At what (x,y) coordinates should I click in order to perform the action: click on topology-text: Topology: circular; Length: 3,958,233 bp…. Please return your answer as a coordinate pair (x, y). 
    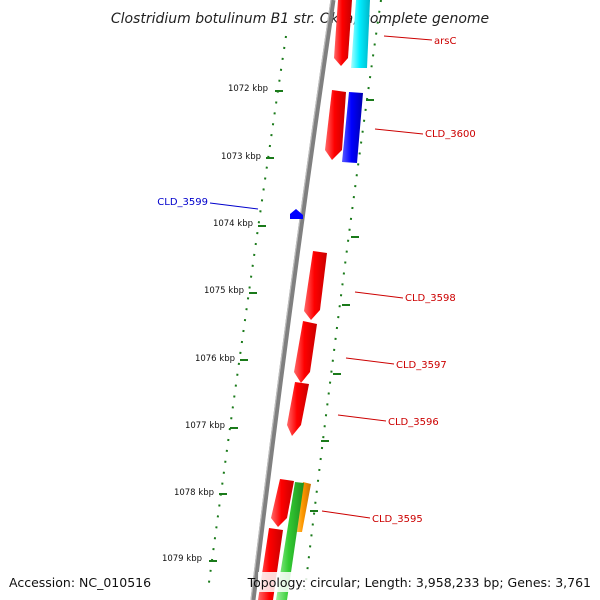
    Looking at the image, I should click on (419, 582).